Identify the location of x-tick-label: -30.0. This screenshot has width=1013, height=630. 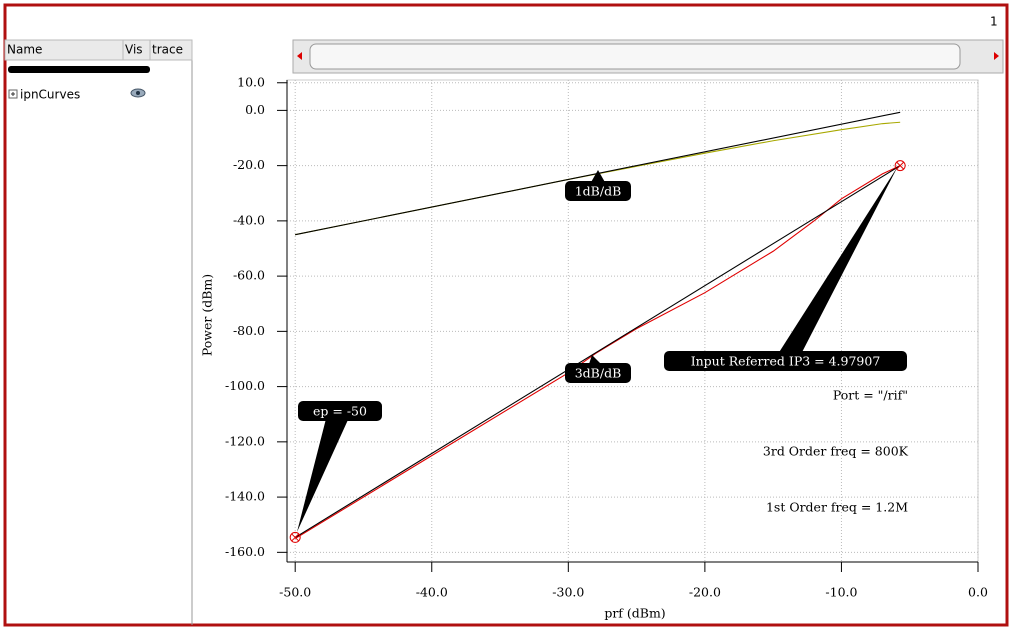
(568, 592).